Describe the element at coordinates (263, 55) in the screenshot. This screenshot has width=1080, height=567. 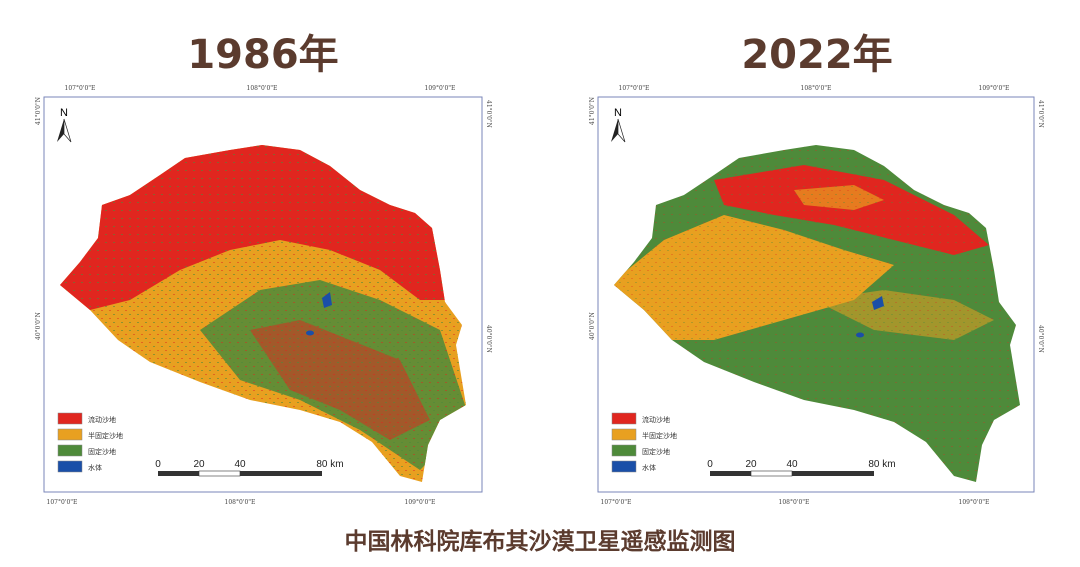
I see `map-title-1986: 1986年` at that location.